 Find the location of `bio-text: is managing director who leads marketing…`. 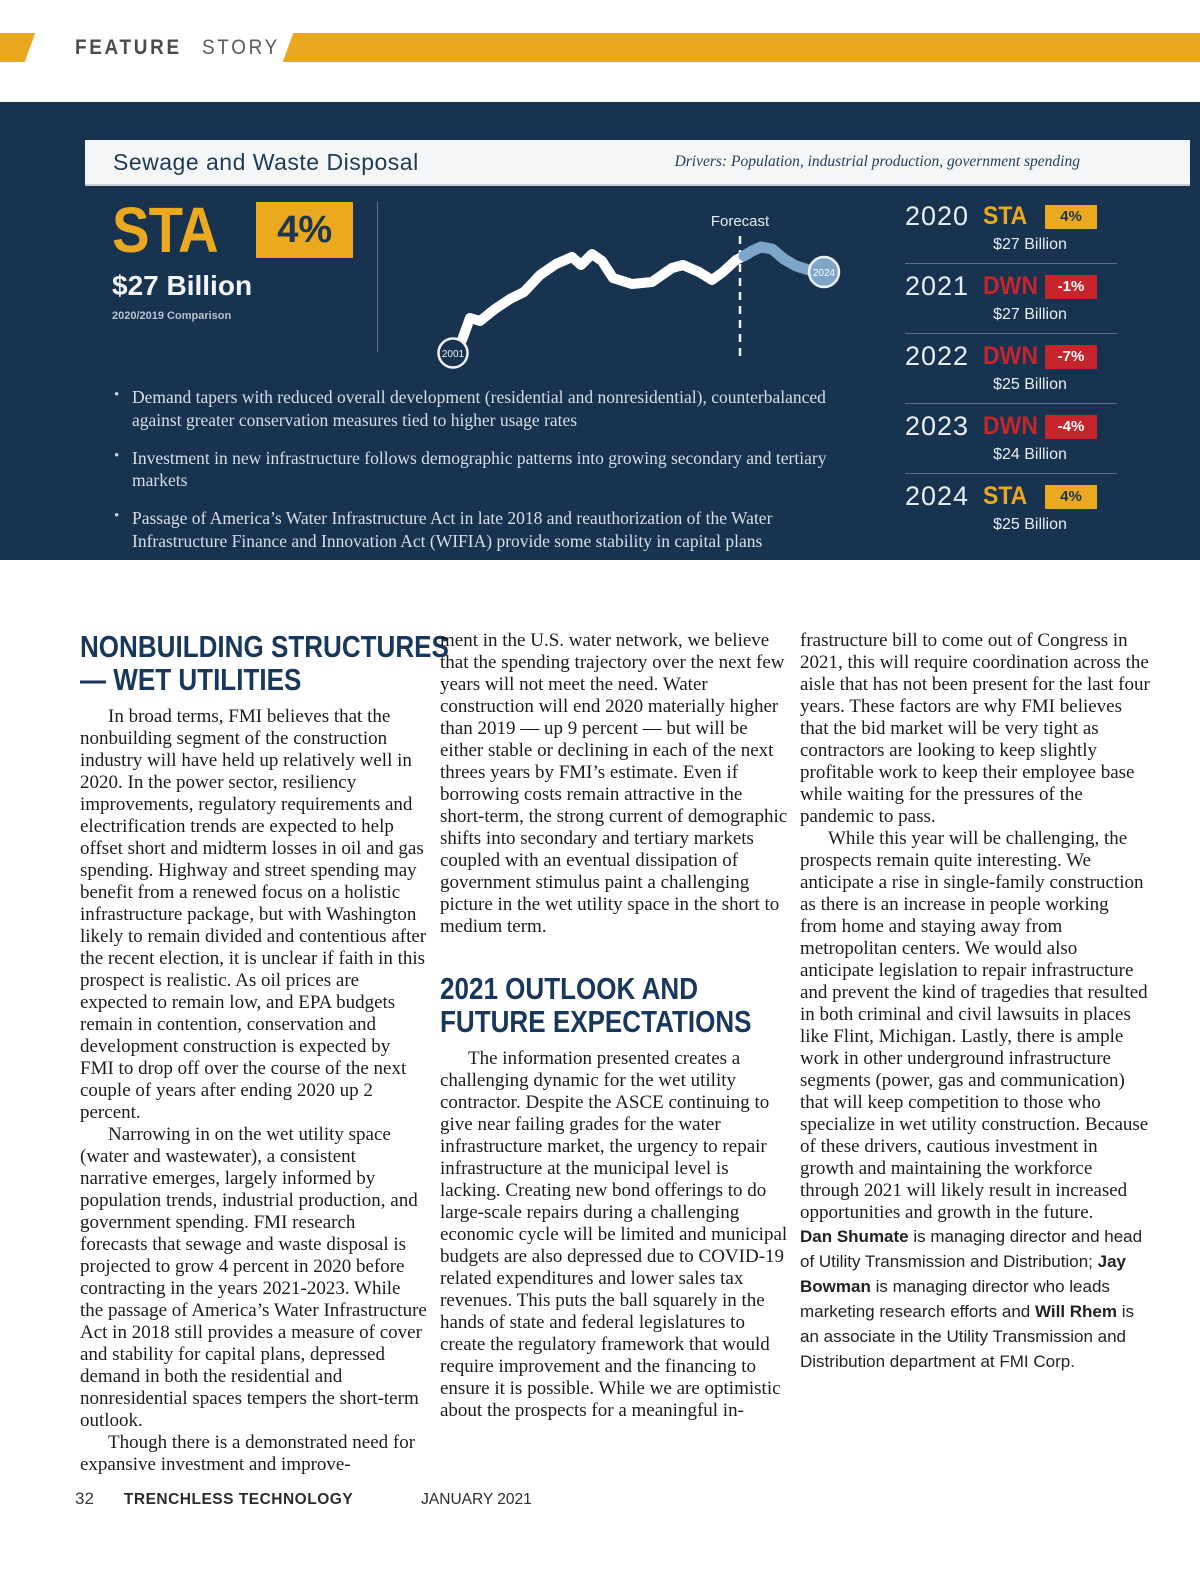

bio-text: is managing director who leads marketing… is located at coordinates (955, 1299).